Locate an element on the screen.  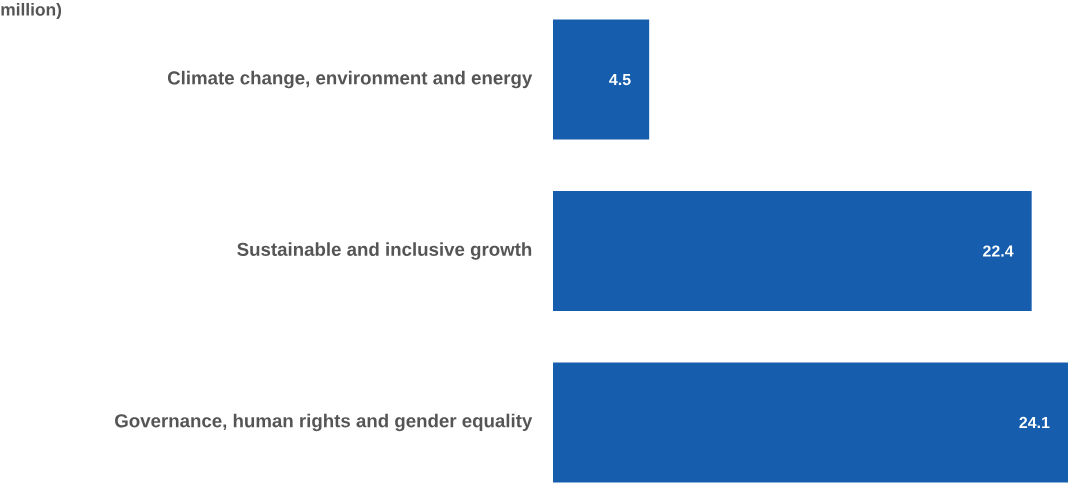
y-tick-label: Governance, human rights and gender equality is located at coordinates (324, 422).